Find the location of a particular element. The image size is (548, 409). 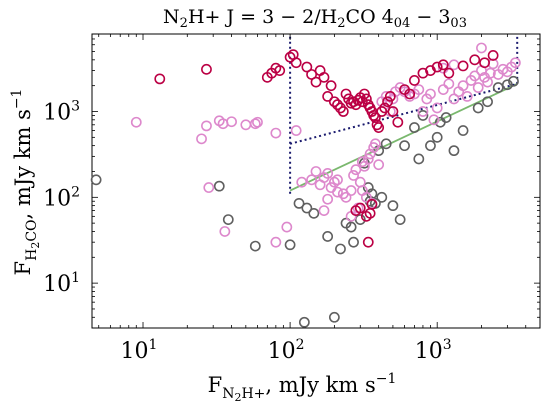

x-axis-label: F_{N₂H+}, mJy km s⁻¹FN2H+, mJy km s−1 is located at coordinates (302, 387).